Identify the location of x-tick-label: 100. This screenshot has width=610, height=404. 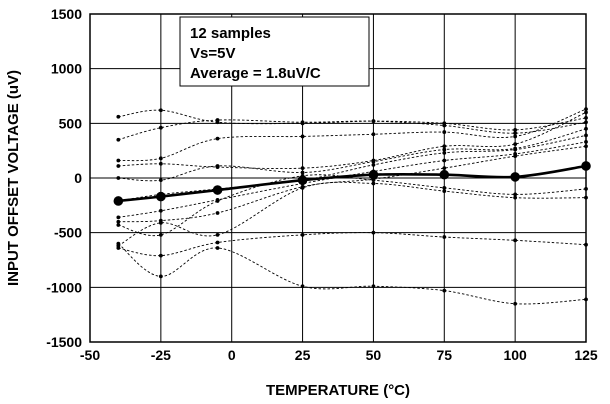
(515, 355).